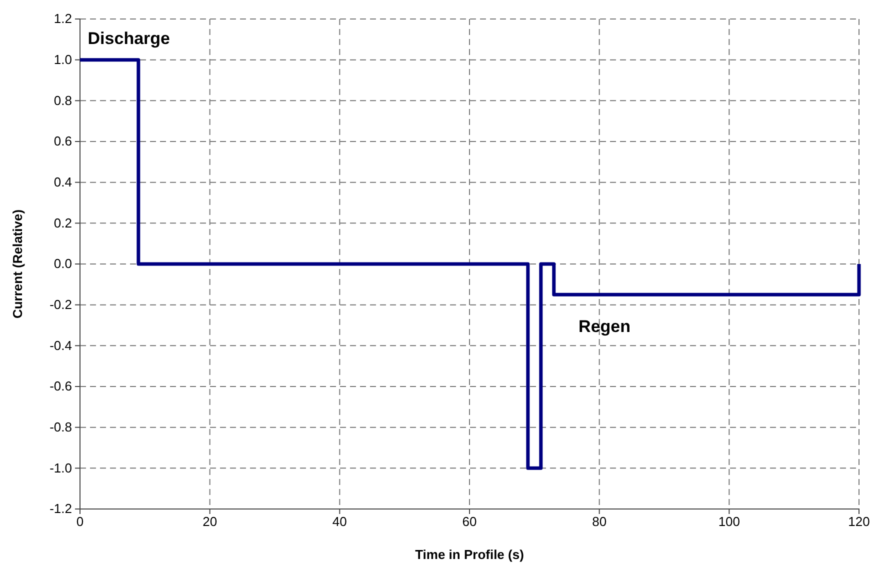 Image resolution: width=875 pixels, height=577 pixels. What do you see at coordinates (339, 522) in the screenshot?
I see `x-tick-label: 40` at bounding box center [339, 522].